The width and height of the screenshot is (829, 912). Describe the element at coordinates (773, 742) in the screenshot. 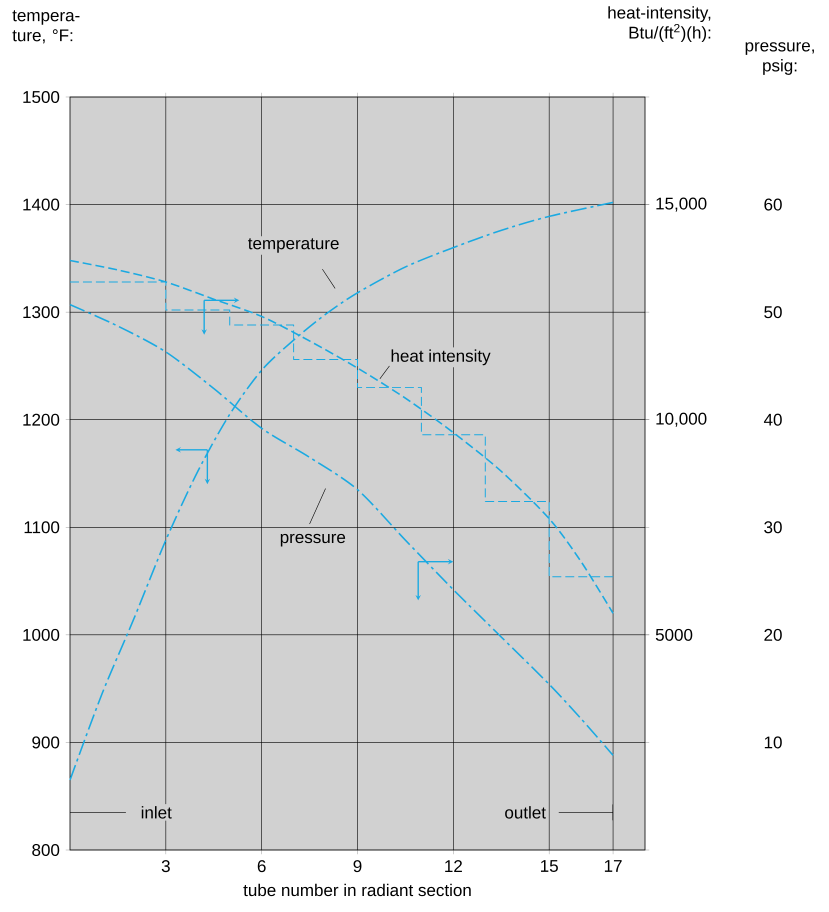

I see `y3-tick-label: 10` at that location.